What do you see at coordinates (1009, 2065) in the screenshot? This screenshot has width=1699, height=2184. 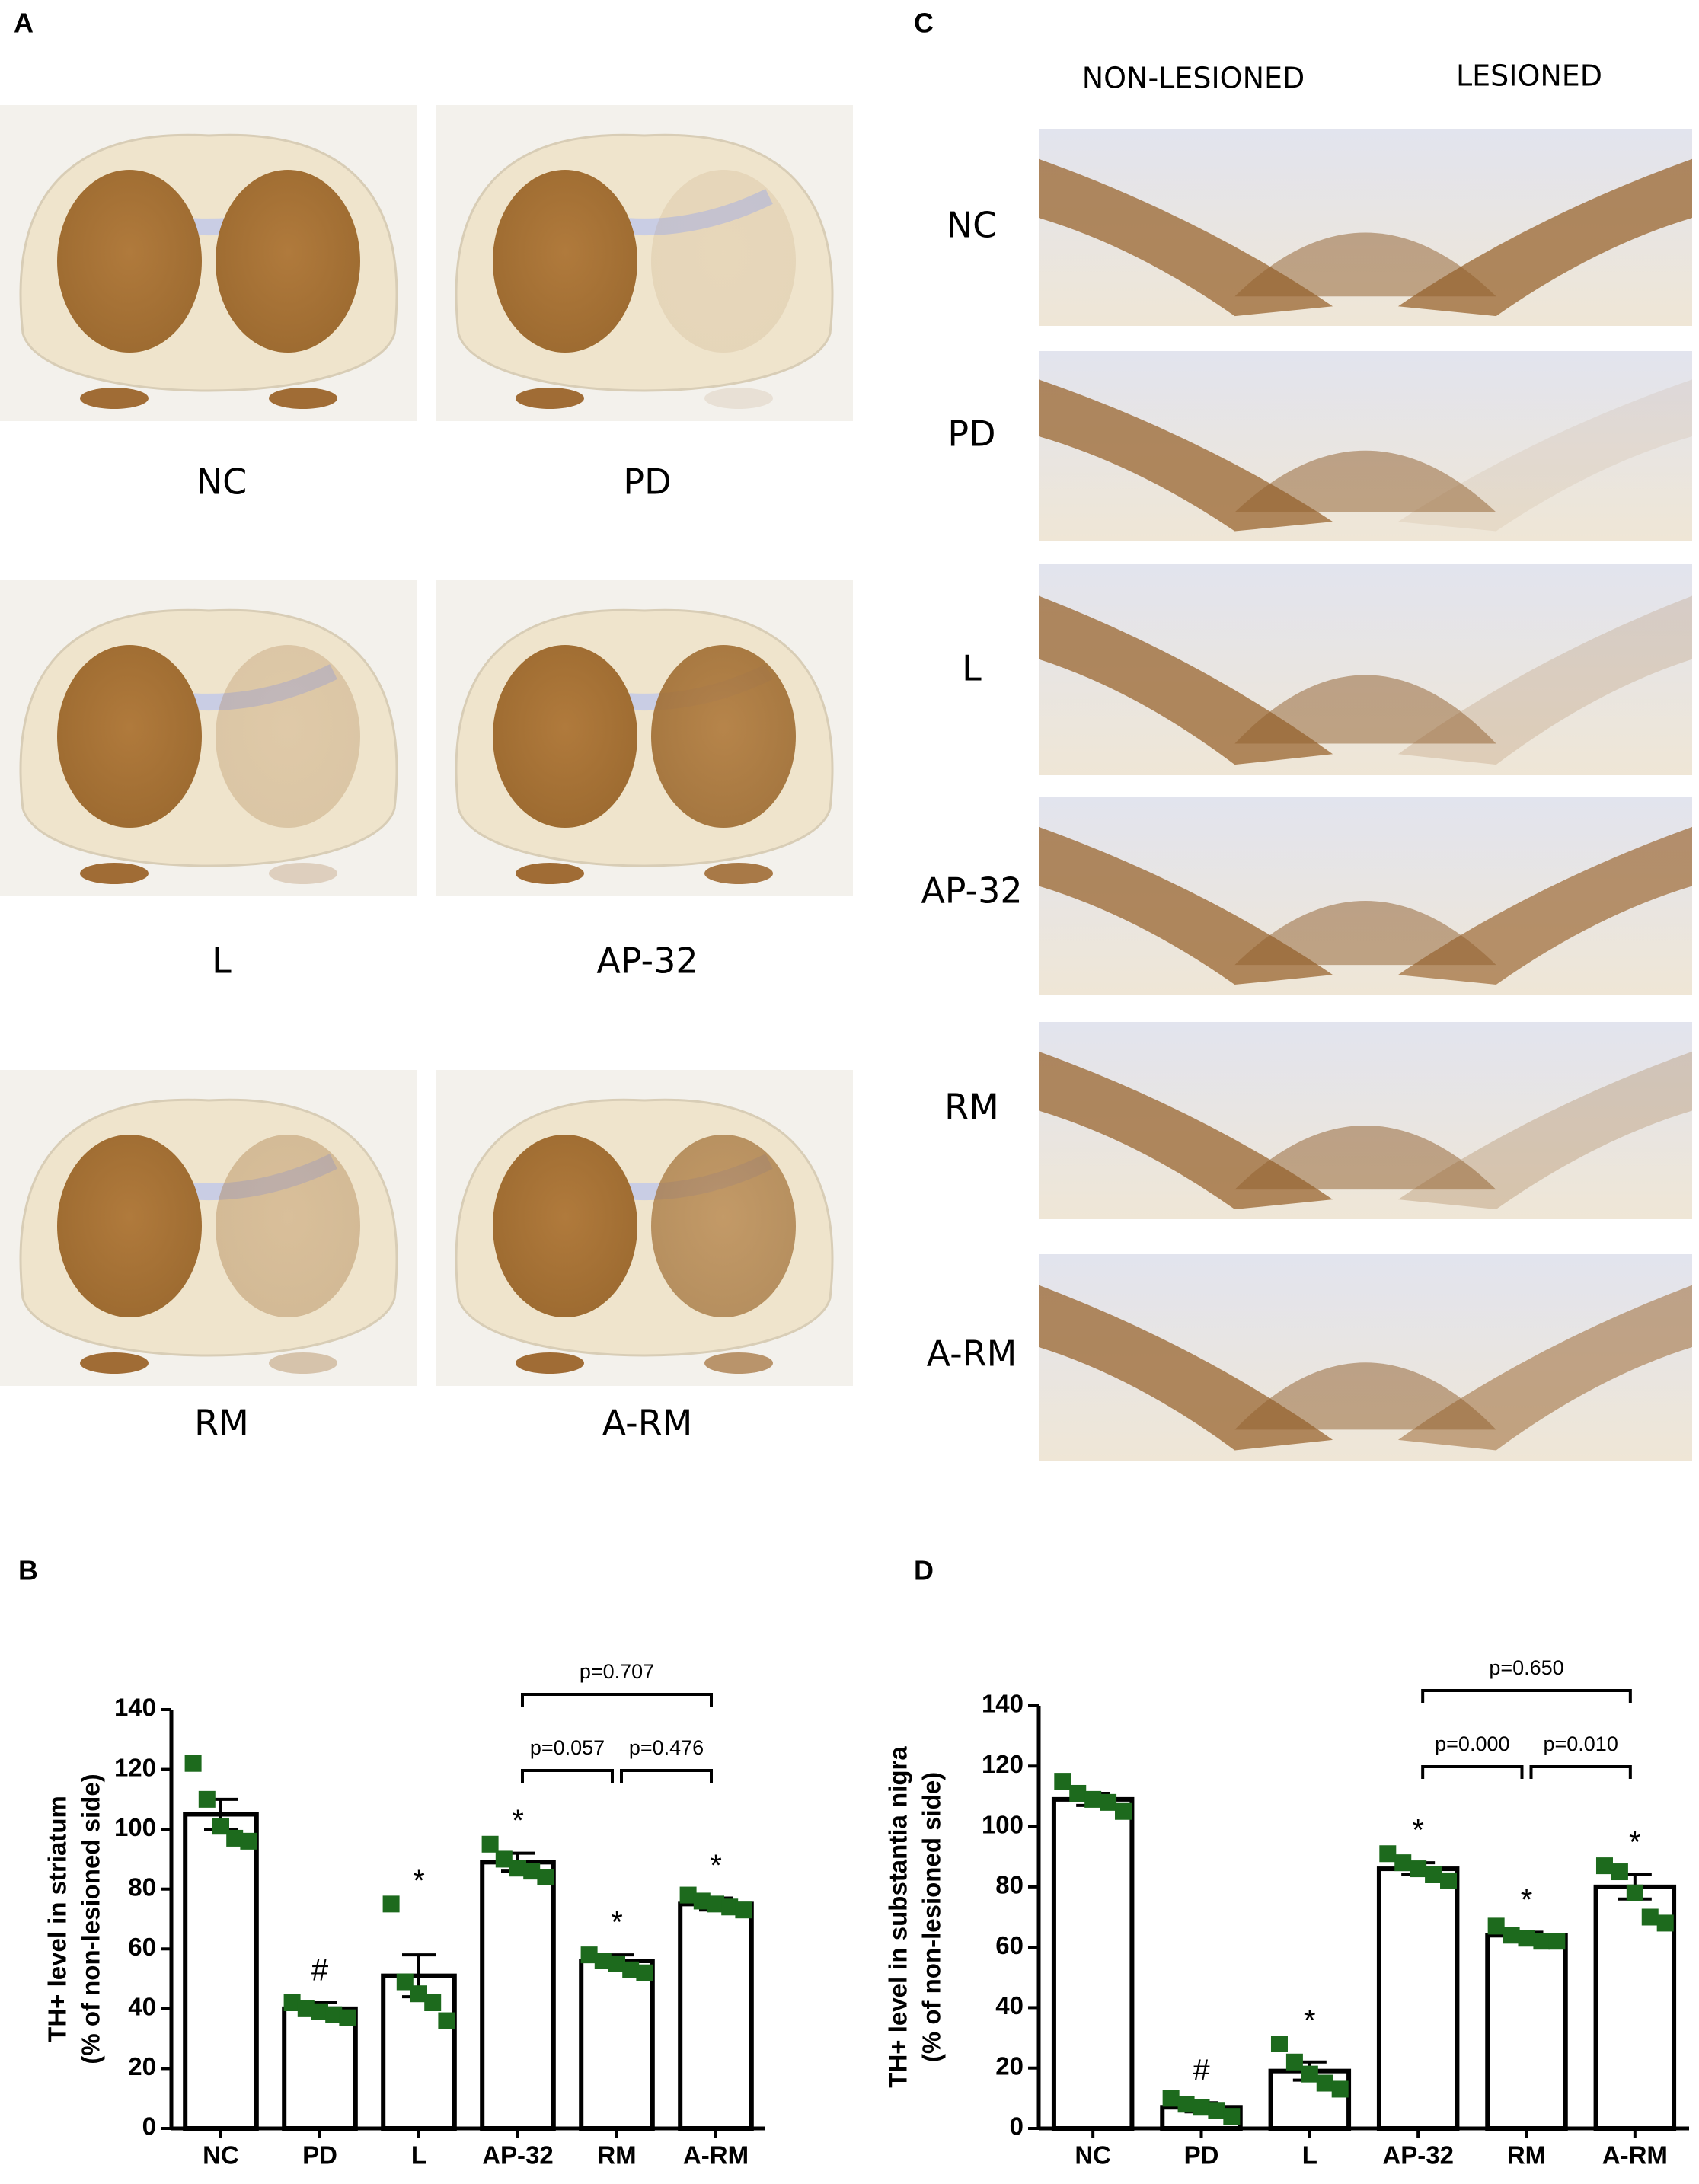 I see `y-tick-label: 20` at bounding box center [1009, 2065].